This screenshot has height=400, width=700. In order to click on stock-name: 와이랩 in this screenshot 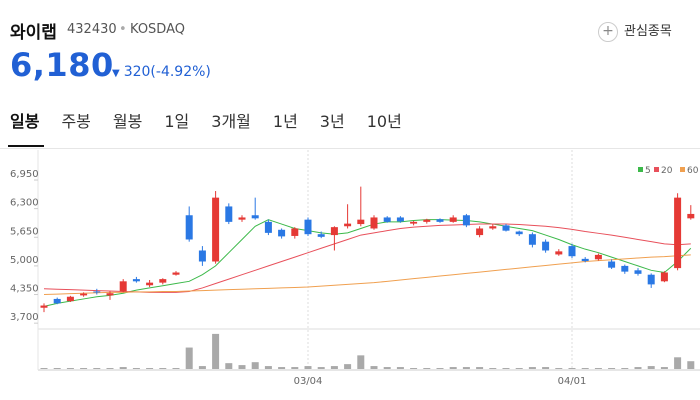, I will do `click(33, 33)`.